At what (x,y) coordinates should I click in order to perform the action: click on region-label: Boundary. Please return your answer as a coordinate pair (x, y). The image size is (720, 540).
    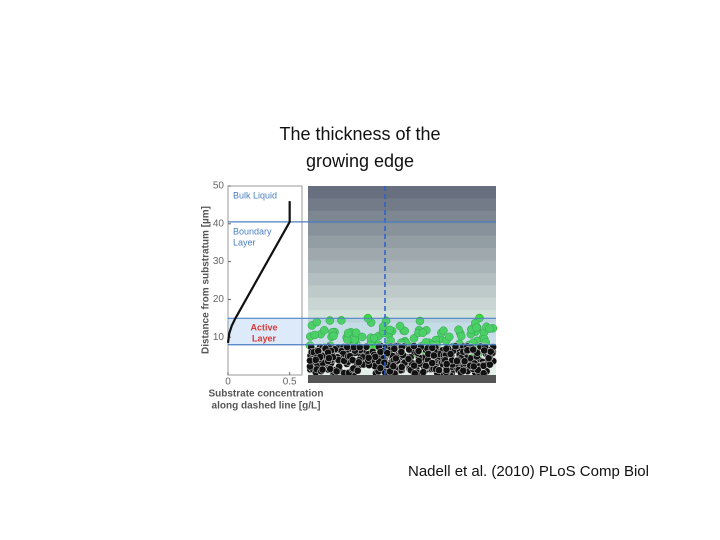
    Looking at the image, I should click on (252, 231).